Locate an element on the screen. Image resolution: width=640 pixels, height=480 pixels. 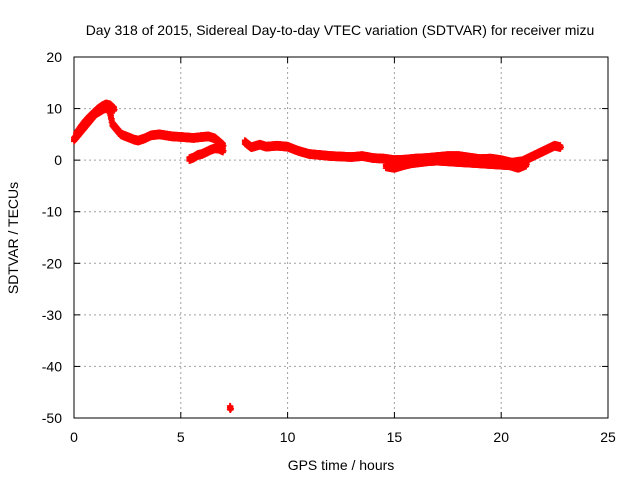
x-tick-label: 20 is located at coordinates (501, 437).